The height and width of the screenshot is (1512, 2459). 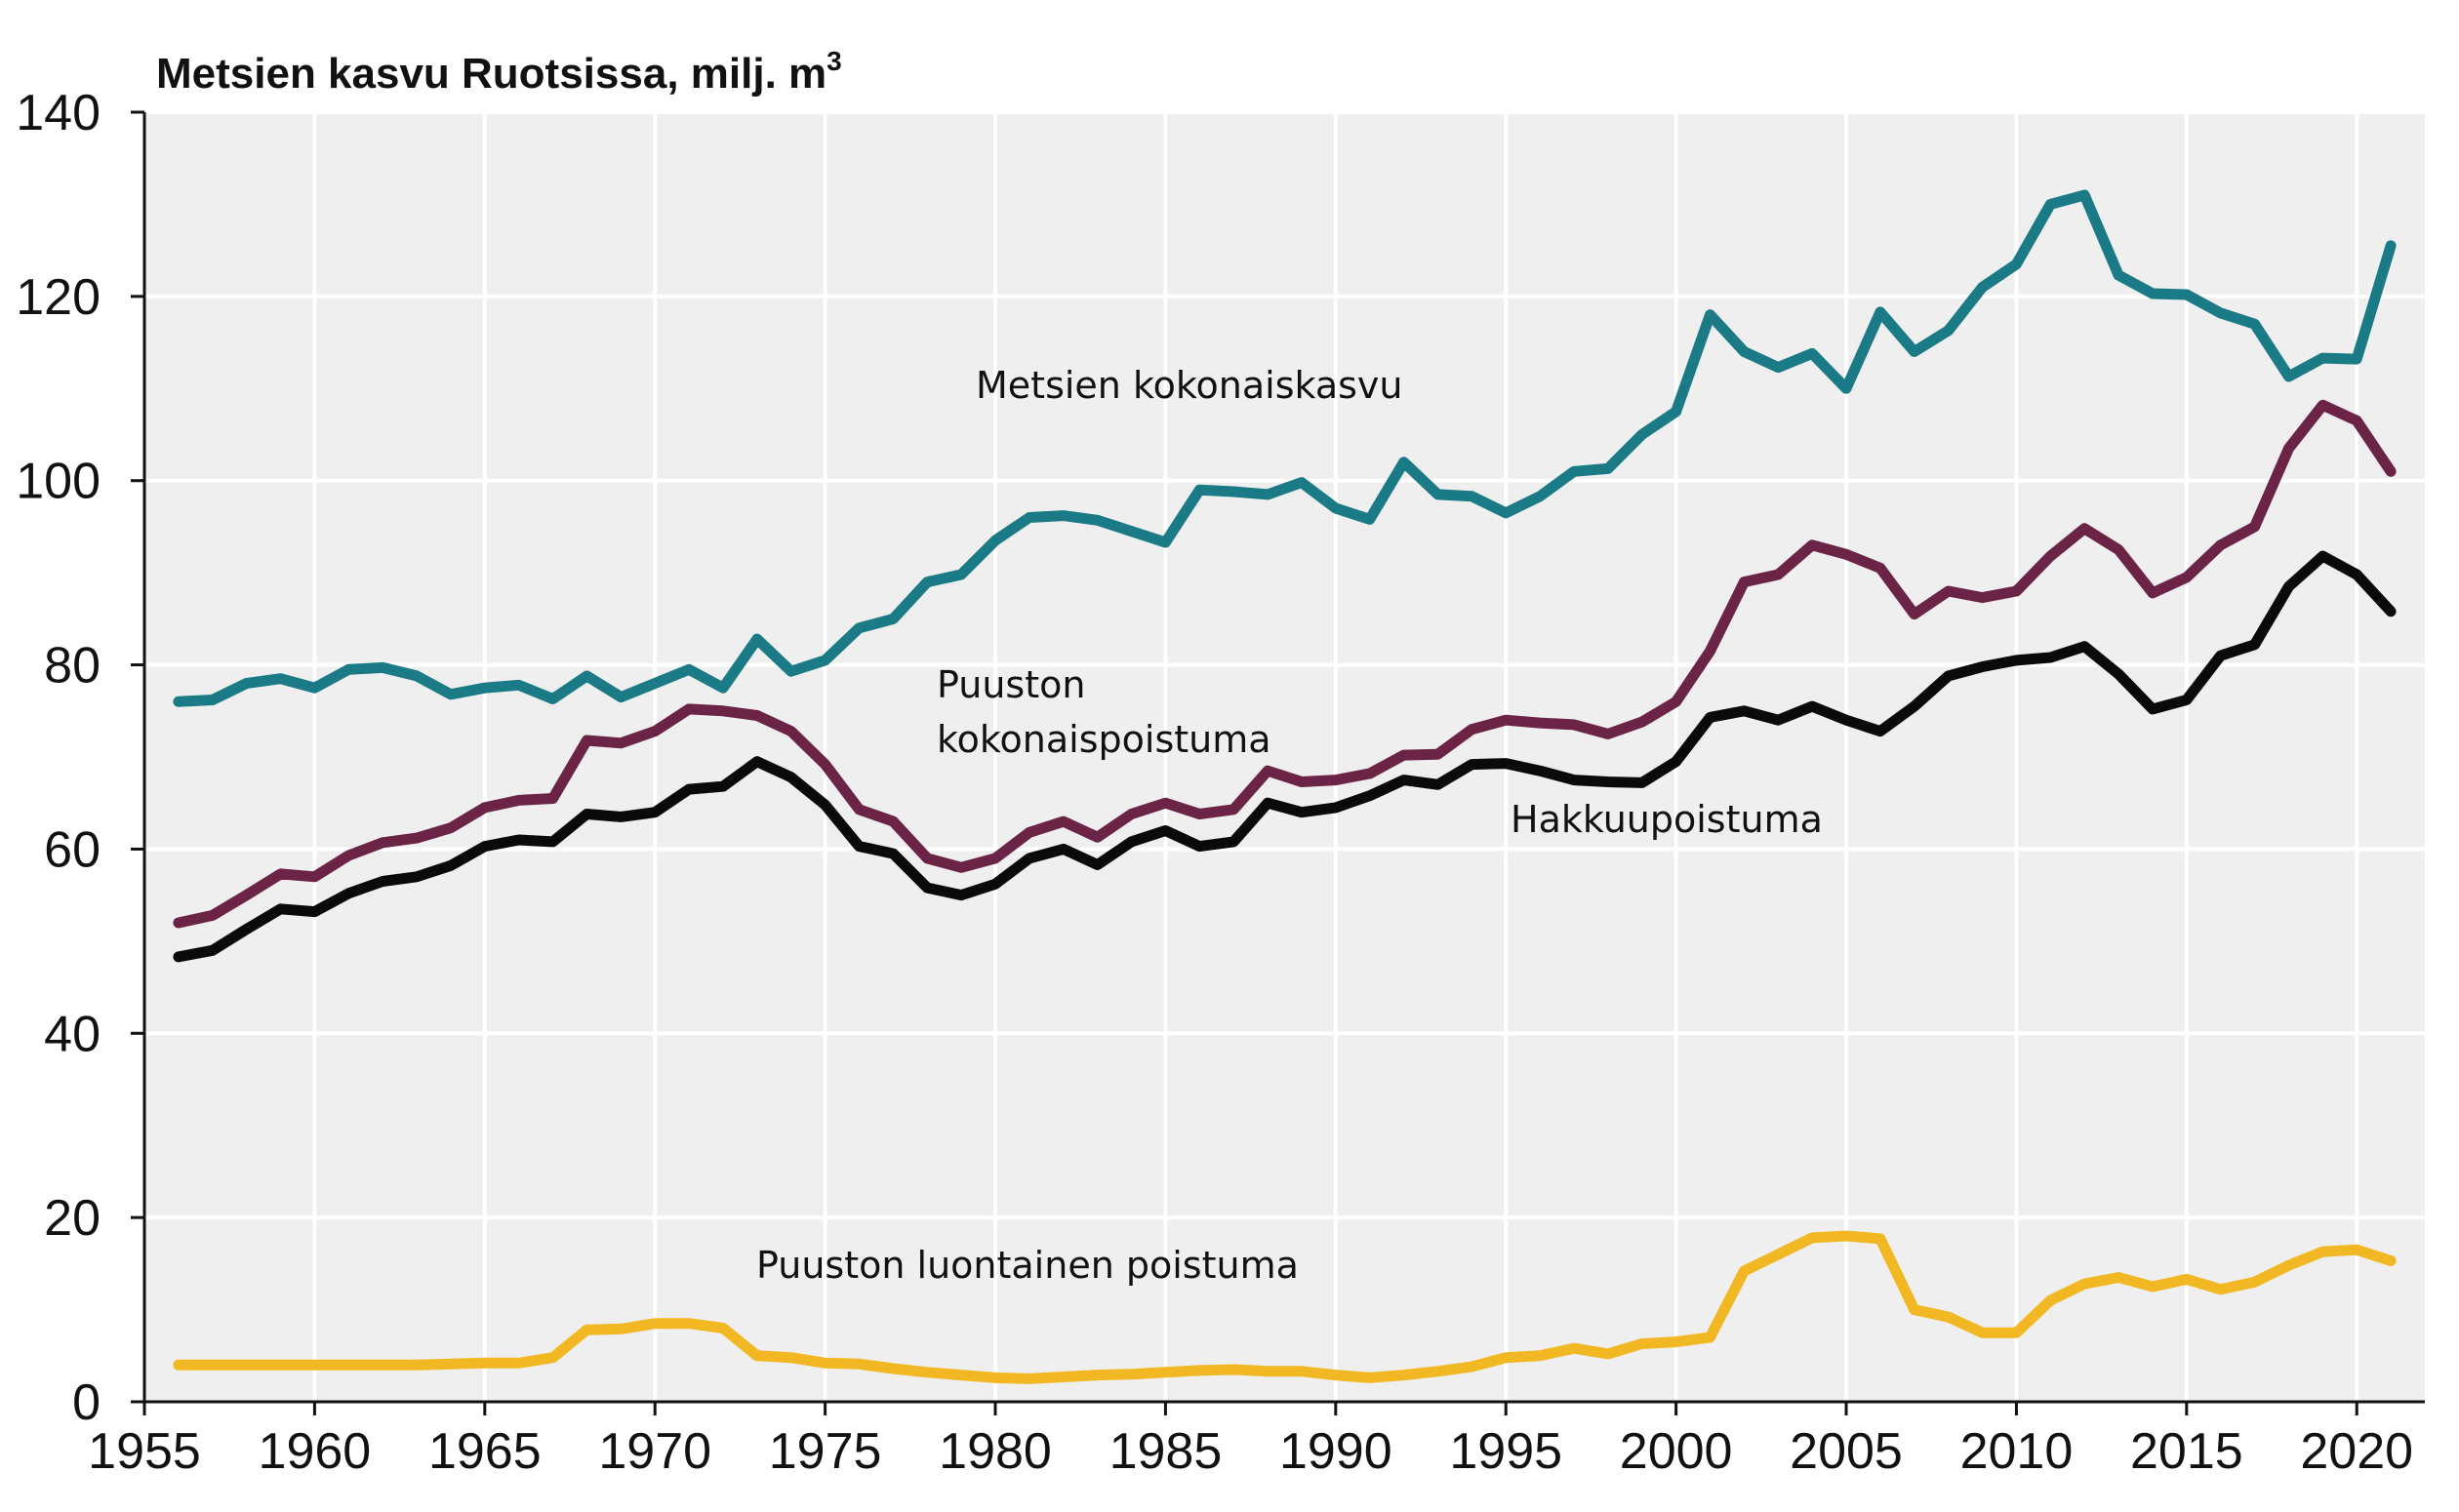 I want to click on y-tick-label-60: 60, so click(x=72, y=849).